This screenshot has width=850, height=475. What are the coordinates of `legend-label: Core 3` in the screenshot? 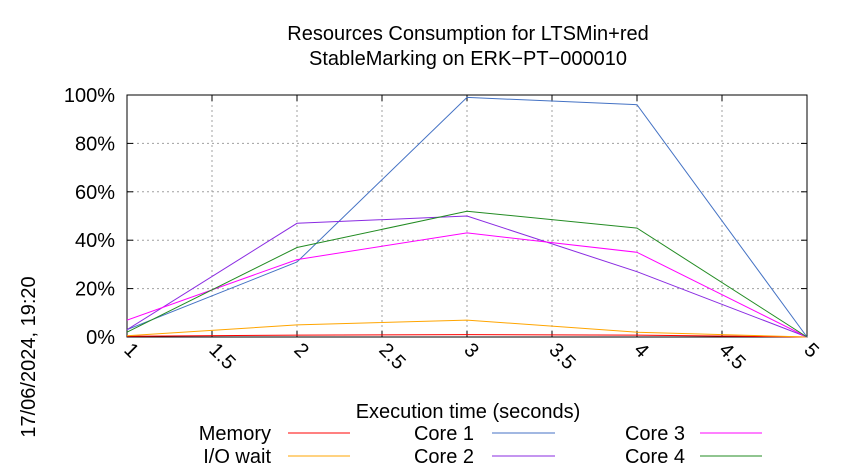 It's located at (655, 434).